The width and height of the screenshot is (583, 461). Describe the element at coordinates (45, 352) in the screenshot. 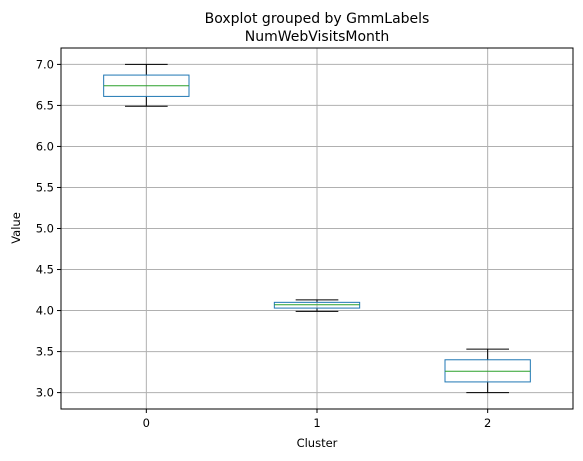

I see `y-tick-label: 3.5` at that location.